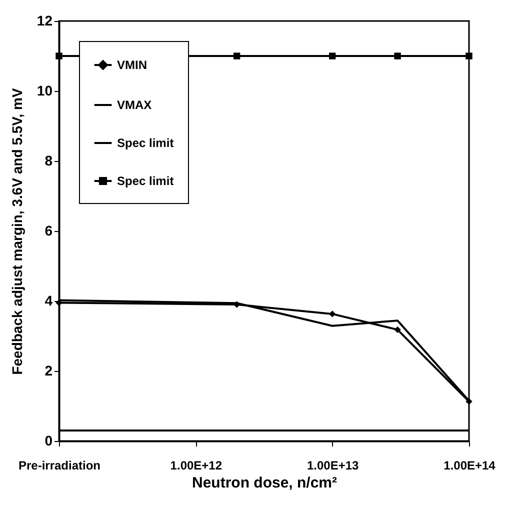  I want to click on y-tick-label: 6, so click(48, 230).